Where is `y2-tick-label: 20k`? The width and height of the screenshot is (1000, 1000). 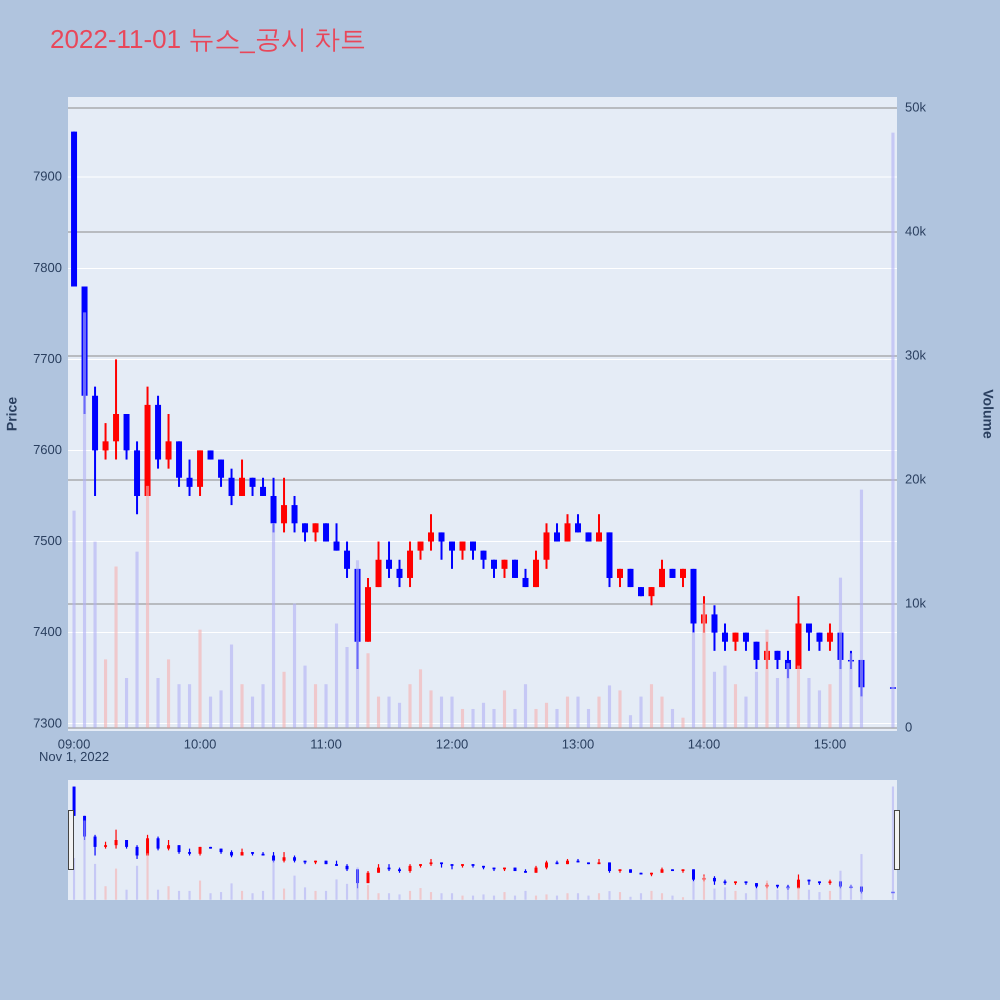 y2-tick-label: 20k is located at coordinates (915, 479).